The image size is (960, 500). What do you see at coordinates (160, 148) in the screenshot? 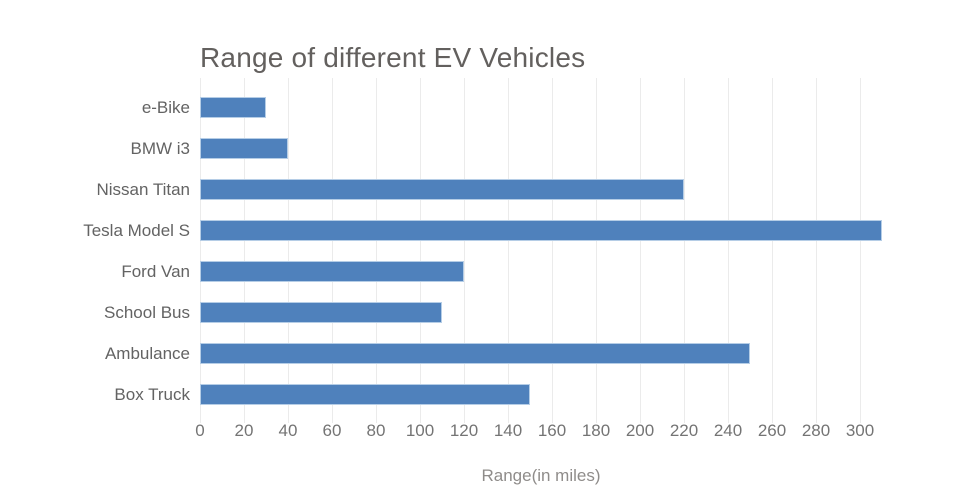
I see `y-axis-label: BMW i3` at bounding box center [160, 148].